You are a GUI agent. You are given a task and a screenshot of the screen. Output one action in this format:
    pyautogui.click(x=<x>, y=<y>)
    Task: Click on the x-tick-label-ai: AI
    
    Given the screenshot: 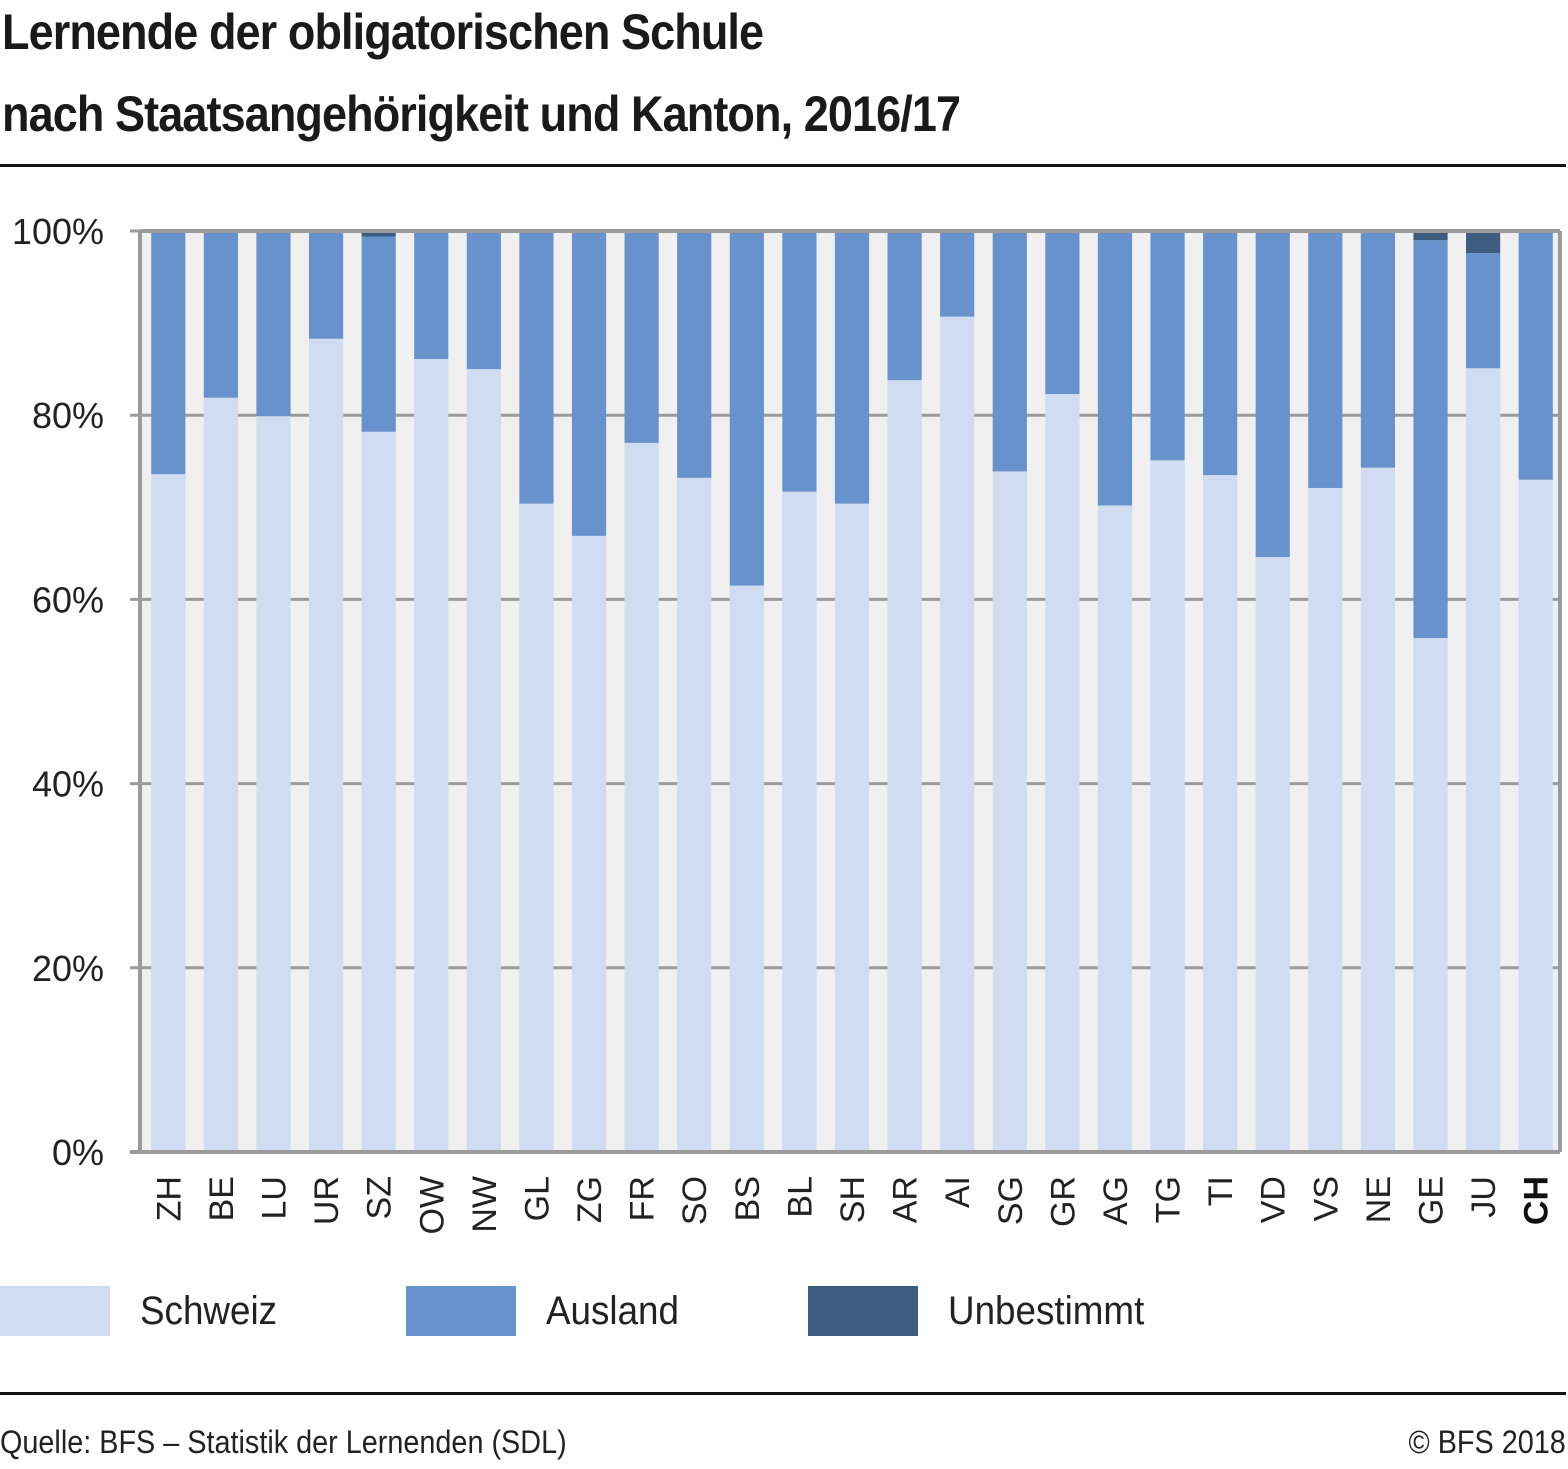 What is the action you would take?
    pyautogui.click(x=958, y=1192)
    